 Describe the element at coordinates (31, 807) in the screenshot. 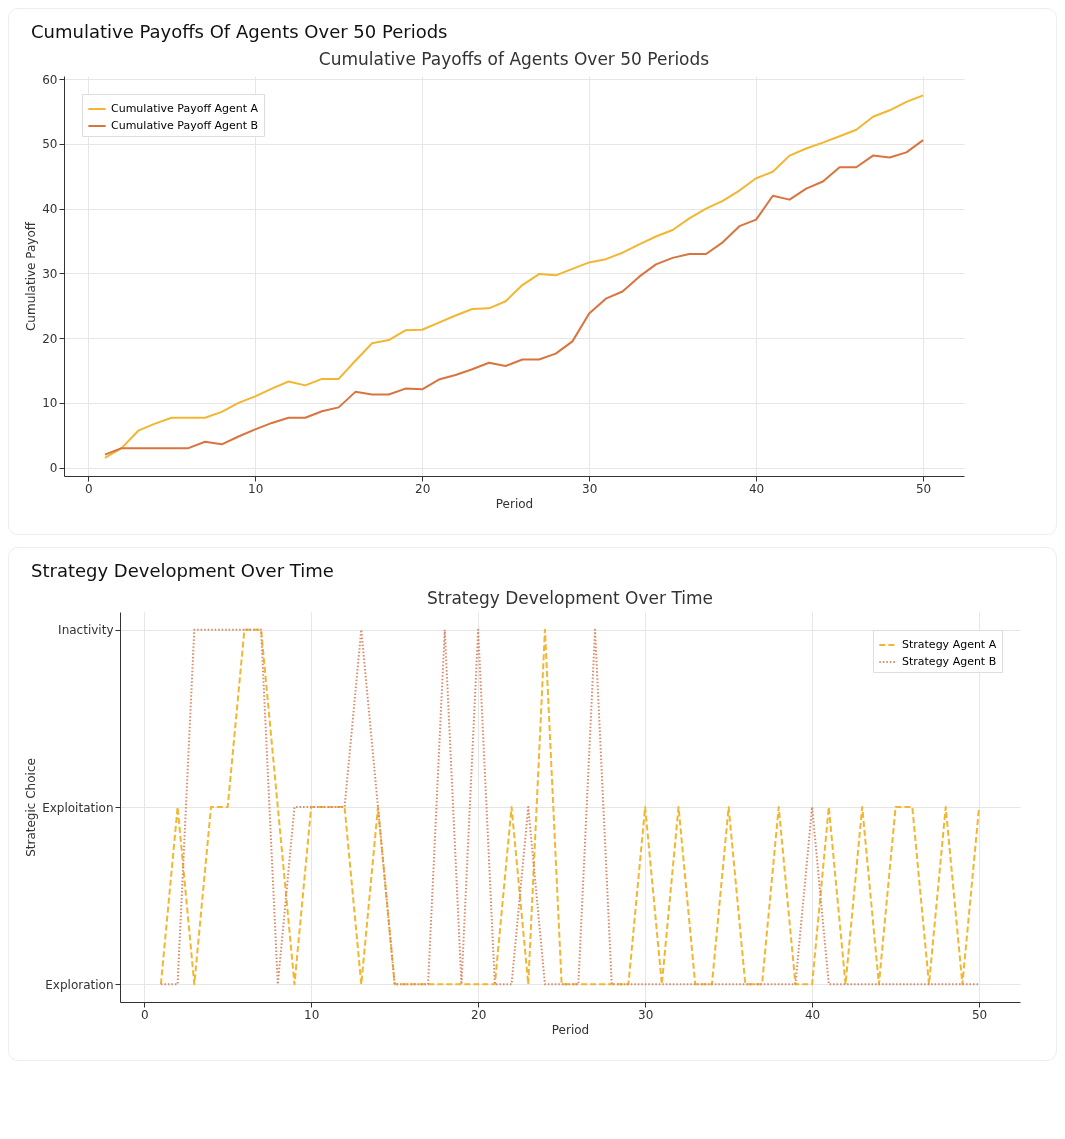

I see `y-axis-title: Strategic Choice` at that location.